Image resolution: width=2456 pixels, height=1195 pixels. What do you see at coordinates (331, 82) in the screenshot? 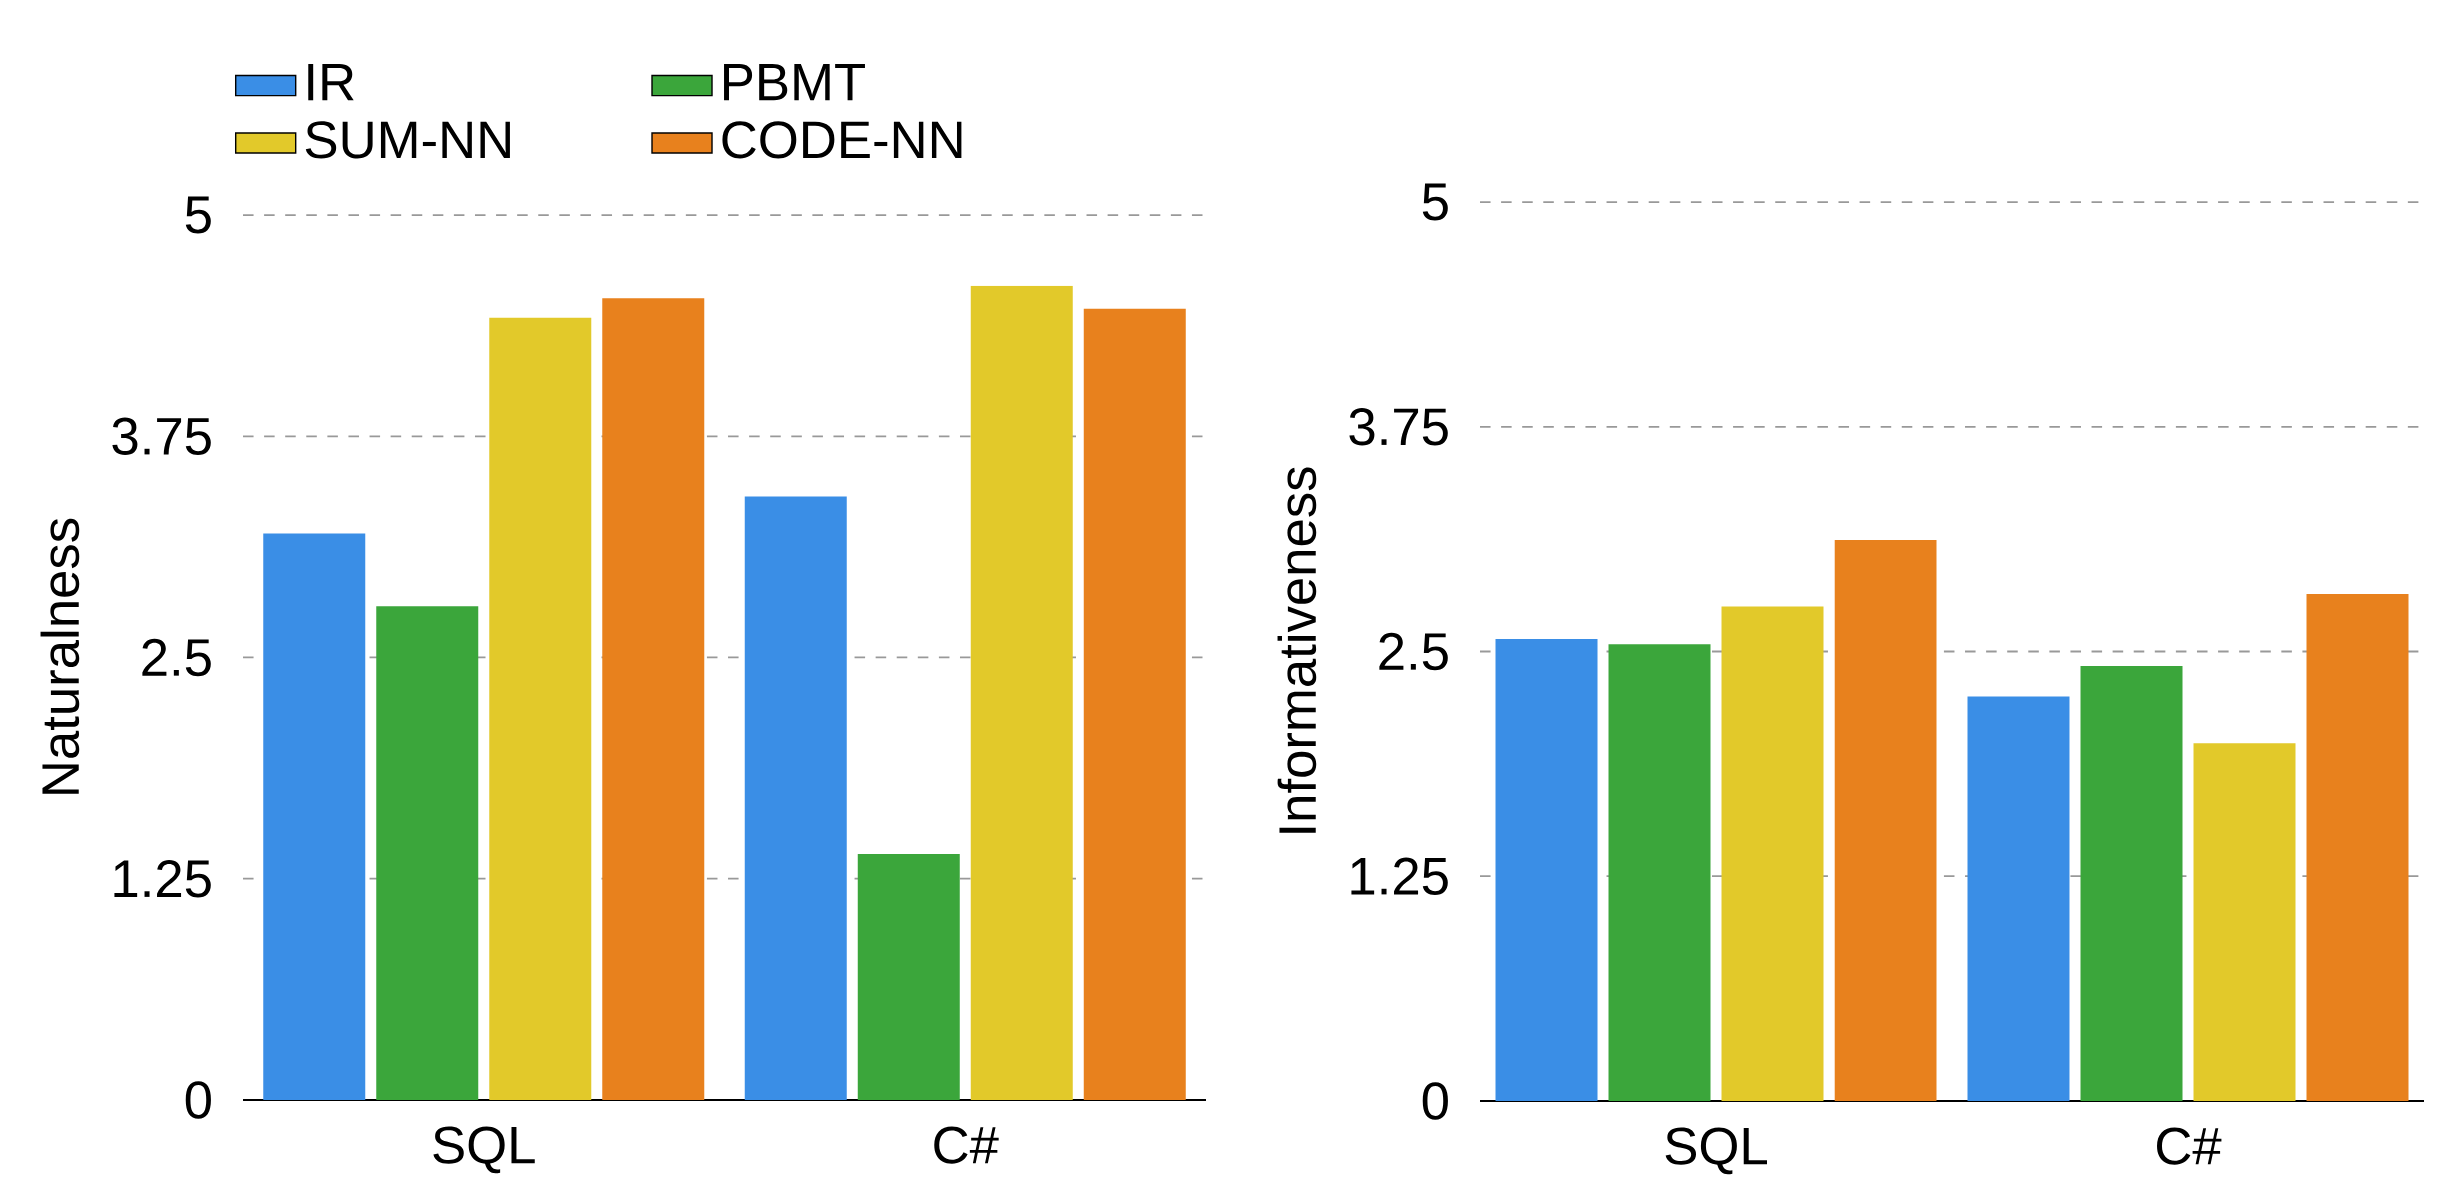
I see `legend-label: IR` at bounding box center [331, 82].